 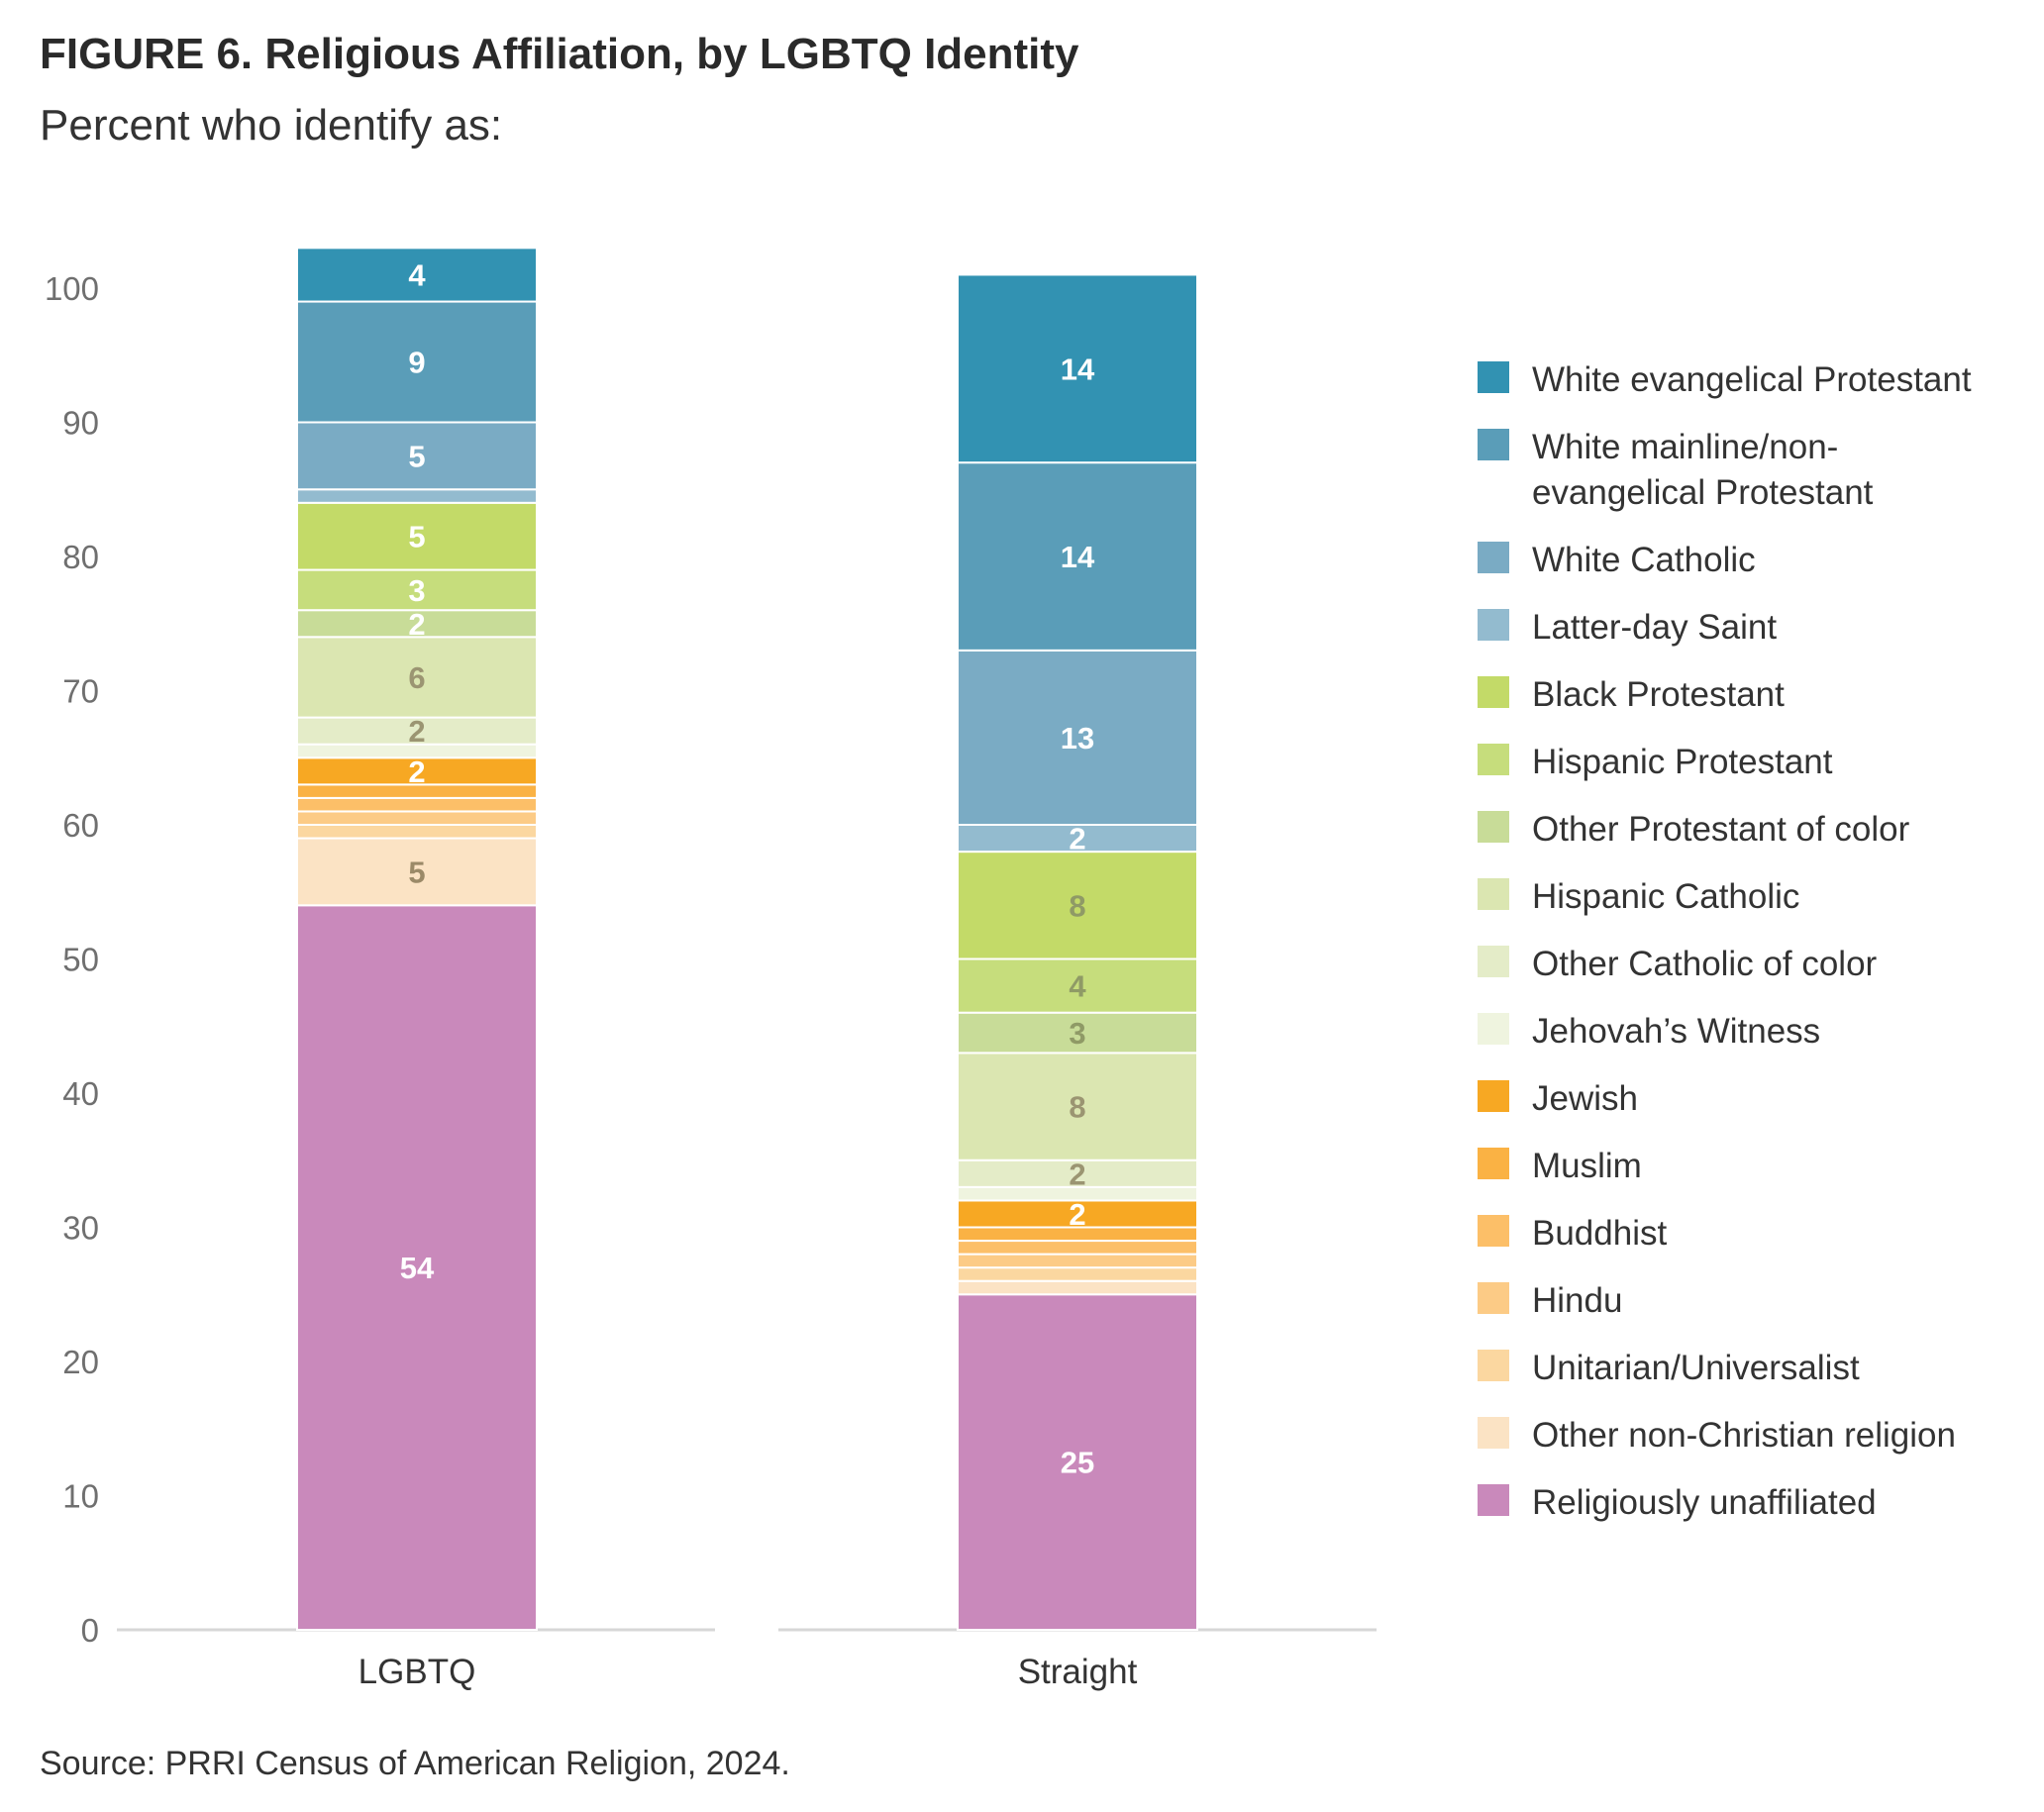 What do you see at coordinates (748, 1672) in the screenshot?
I see `category-labels: LGBTQ Straight` at bounding box center [748, 1672].